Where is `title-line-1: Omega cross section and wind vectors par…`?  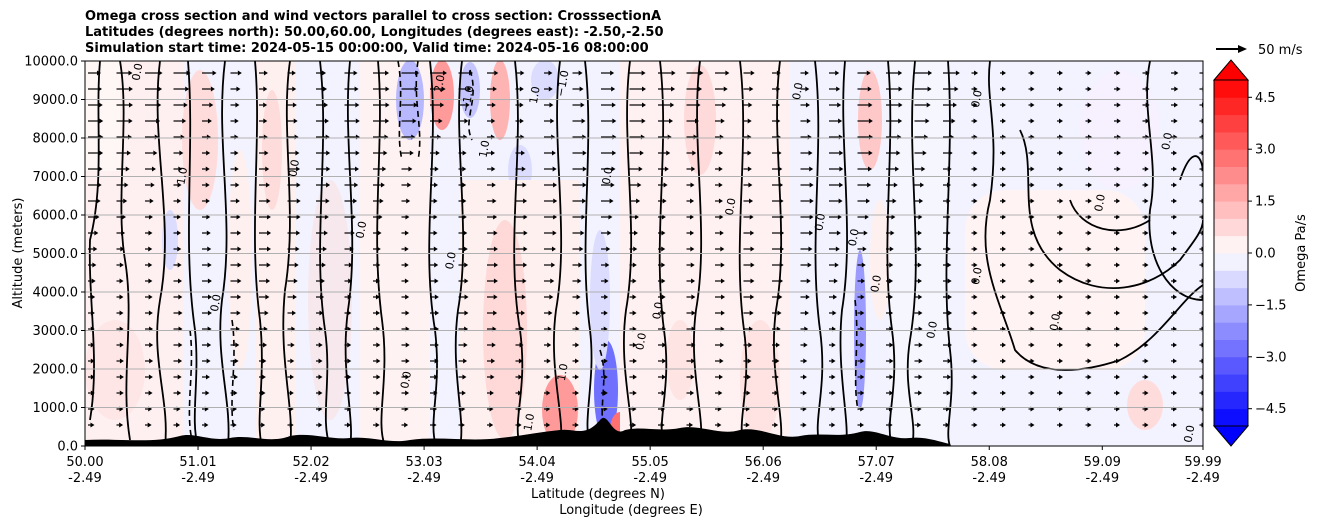 title-line-1: Omega cross section and wind vectors par… is located at coordinates (373, 16).